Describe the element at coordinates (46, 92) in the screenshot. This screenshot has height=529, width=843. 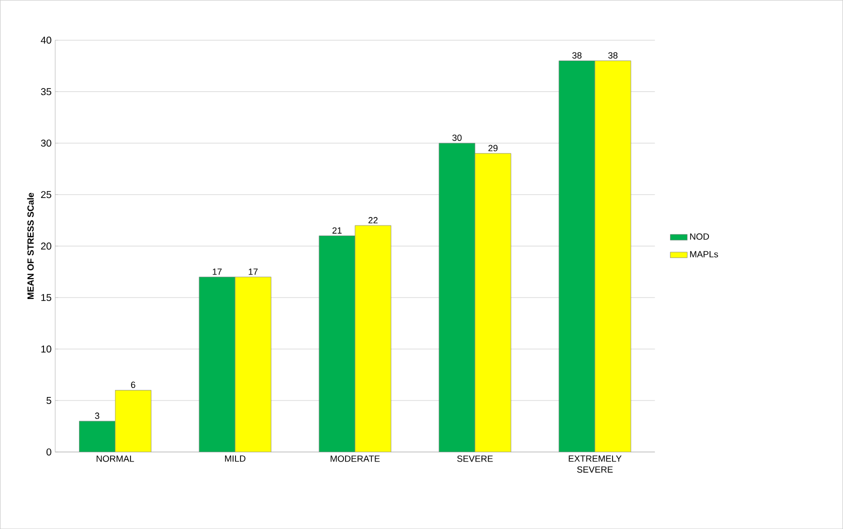
I see `y-tick-label: 35` at that location.